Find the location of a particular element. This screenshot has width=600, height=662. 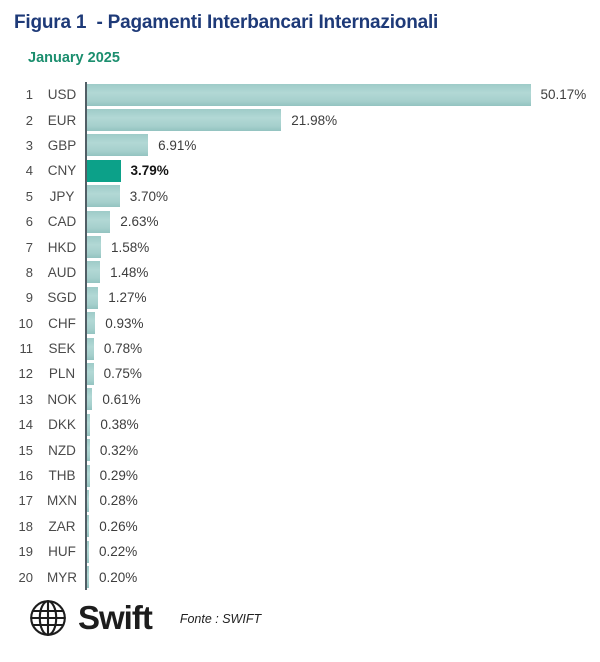

rank-label: 15 is located at coordinates (25, 450).